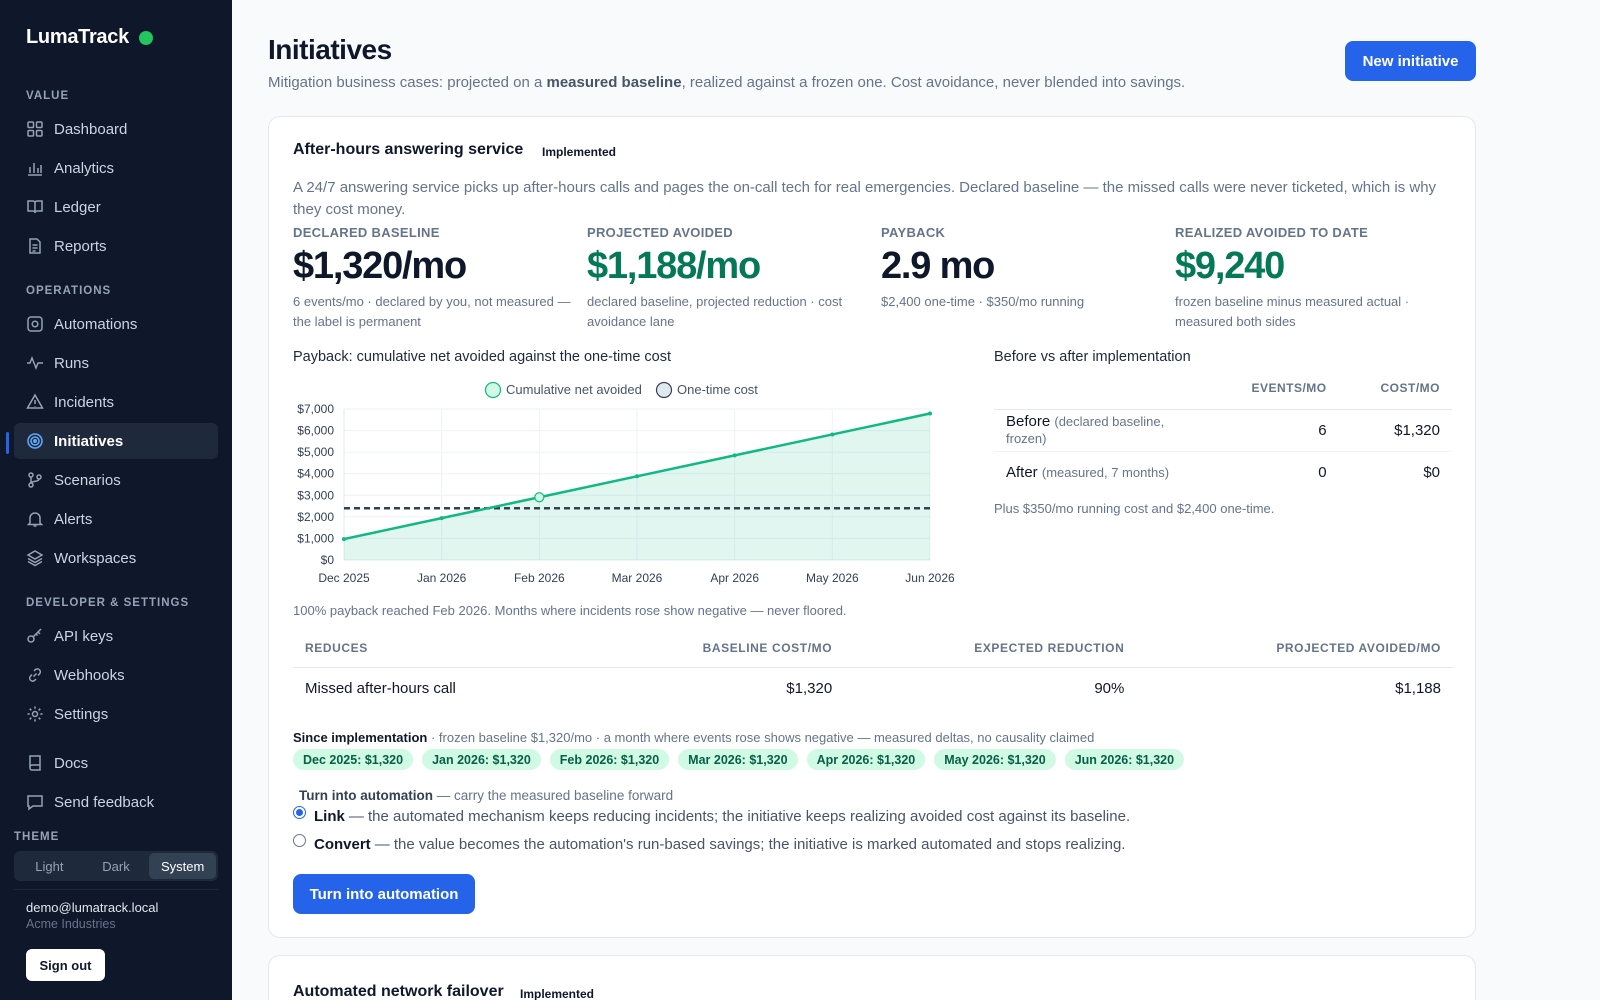  What do you see at coordinates (938, 266) in the screenshot?
I see `stat-value: 2.9 mo` at bounding box center [938, 266].